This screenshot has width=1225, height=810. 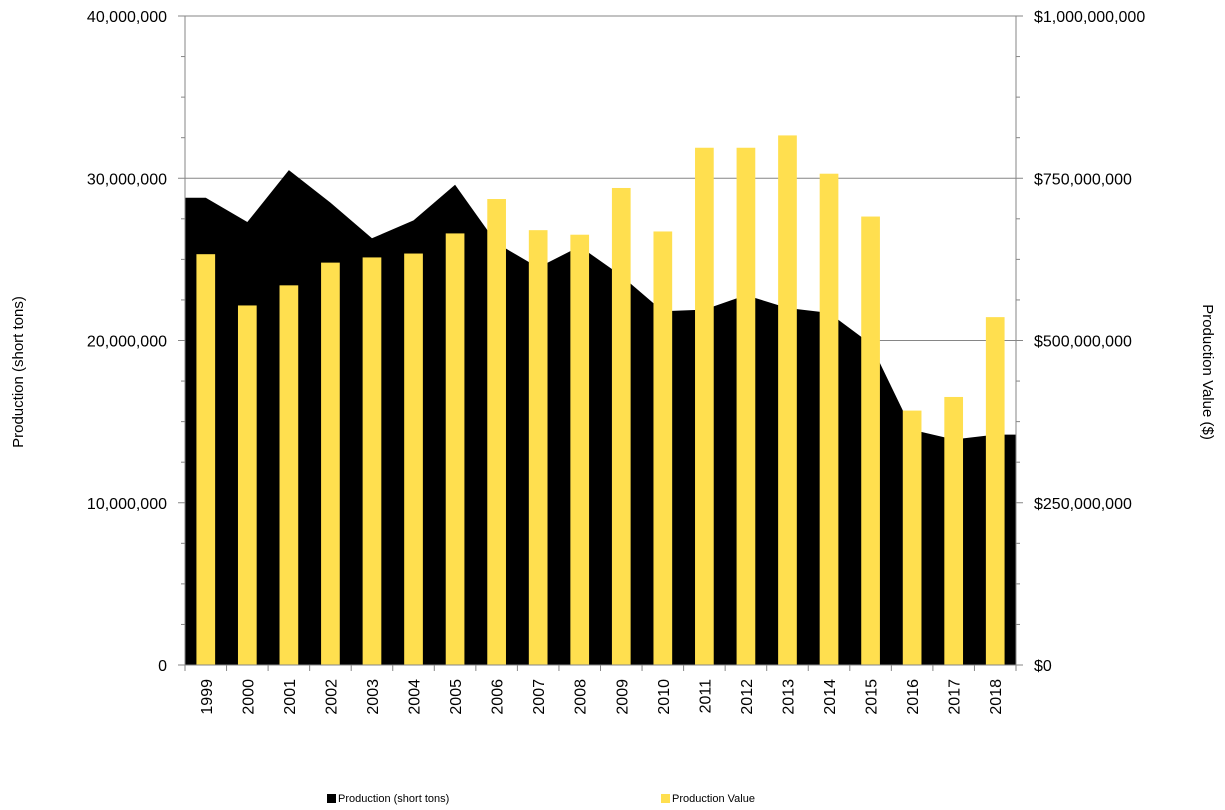 I want to click on legend-label-production: Production (short tons), so click(x=393, y=799).